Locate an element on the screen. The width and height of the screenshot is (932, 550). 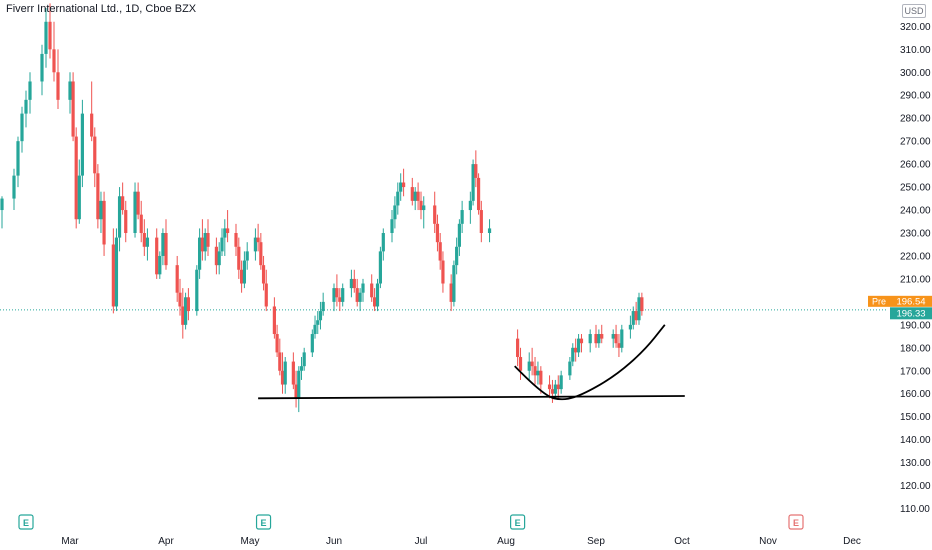
y-tick-label: 240.00 is located at coordinates (915, 211).